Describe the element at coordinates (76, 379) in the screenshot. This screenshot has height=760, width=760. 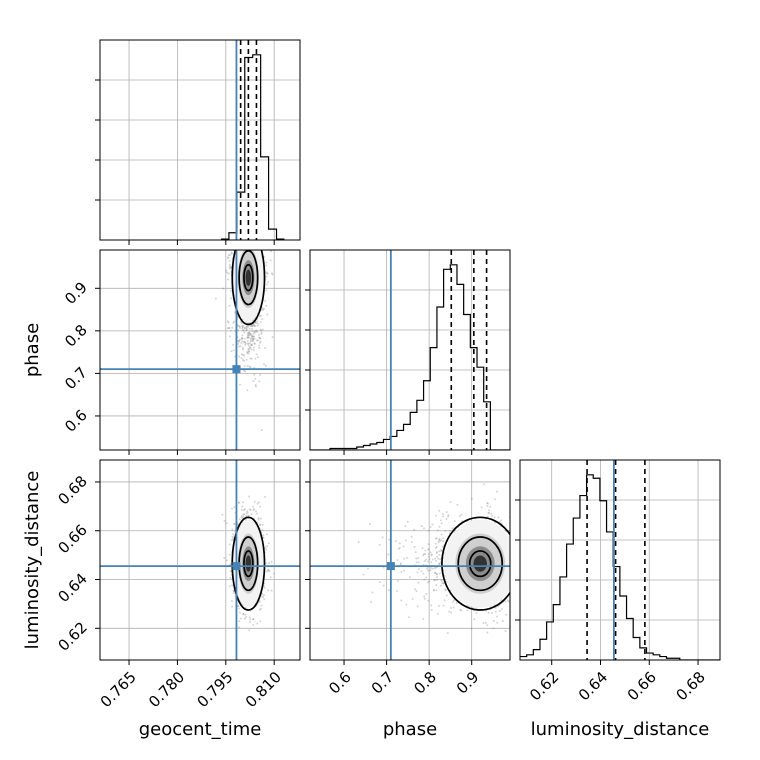
I see `y-tick-label-phase: 0.7` at that location.